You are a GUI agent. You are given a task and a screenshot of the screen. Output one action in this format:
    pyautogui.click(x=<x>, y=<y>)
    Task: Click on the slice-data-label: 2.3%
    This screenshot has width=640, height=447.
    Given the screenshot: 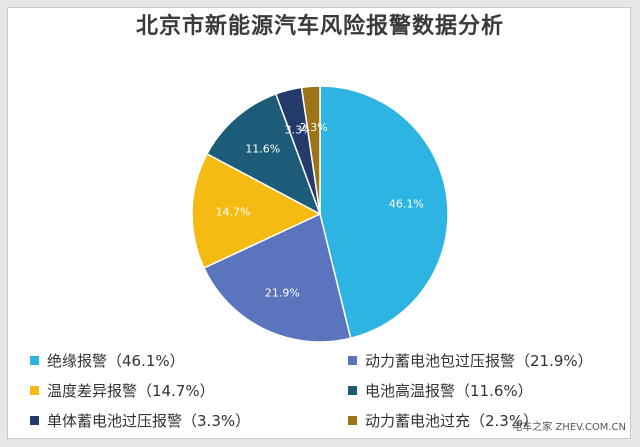 What is the action you would take?
    pyautogui.click(x=314, y=127)
    